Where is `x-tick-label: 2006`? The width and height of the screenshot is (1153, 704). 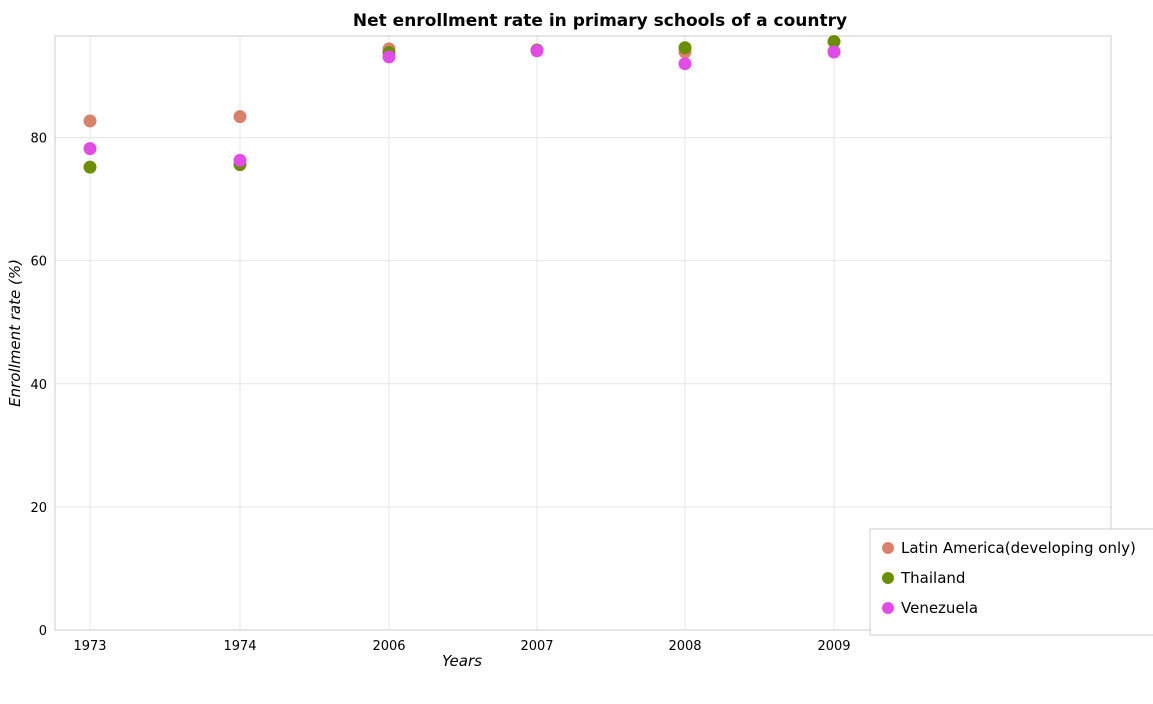
x-tick-label: 2006 is located at coordinates (388, 646).